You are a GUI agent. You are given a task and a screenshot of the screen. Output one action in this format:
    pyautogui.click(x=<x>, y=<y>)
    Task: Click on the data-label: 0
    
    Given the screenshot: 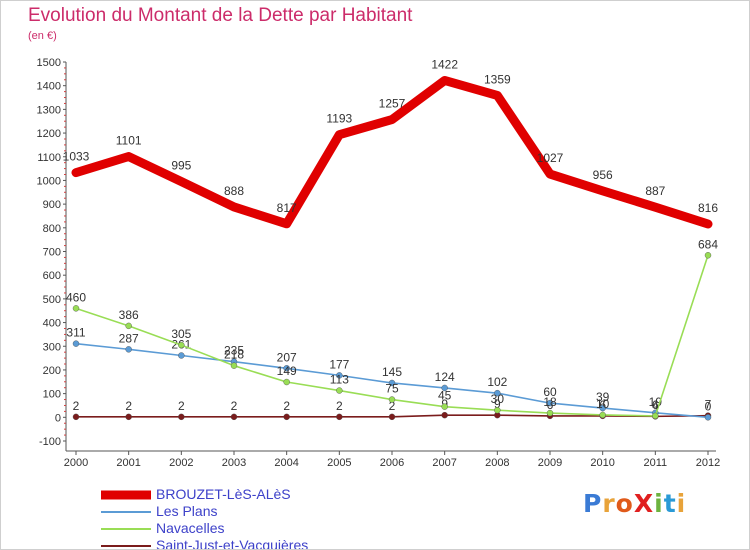 What is the action you would take?
    pyautogui.click(x=708, y=406)
    